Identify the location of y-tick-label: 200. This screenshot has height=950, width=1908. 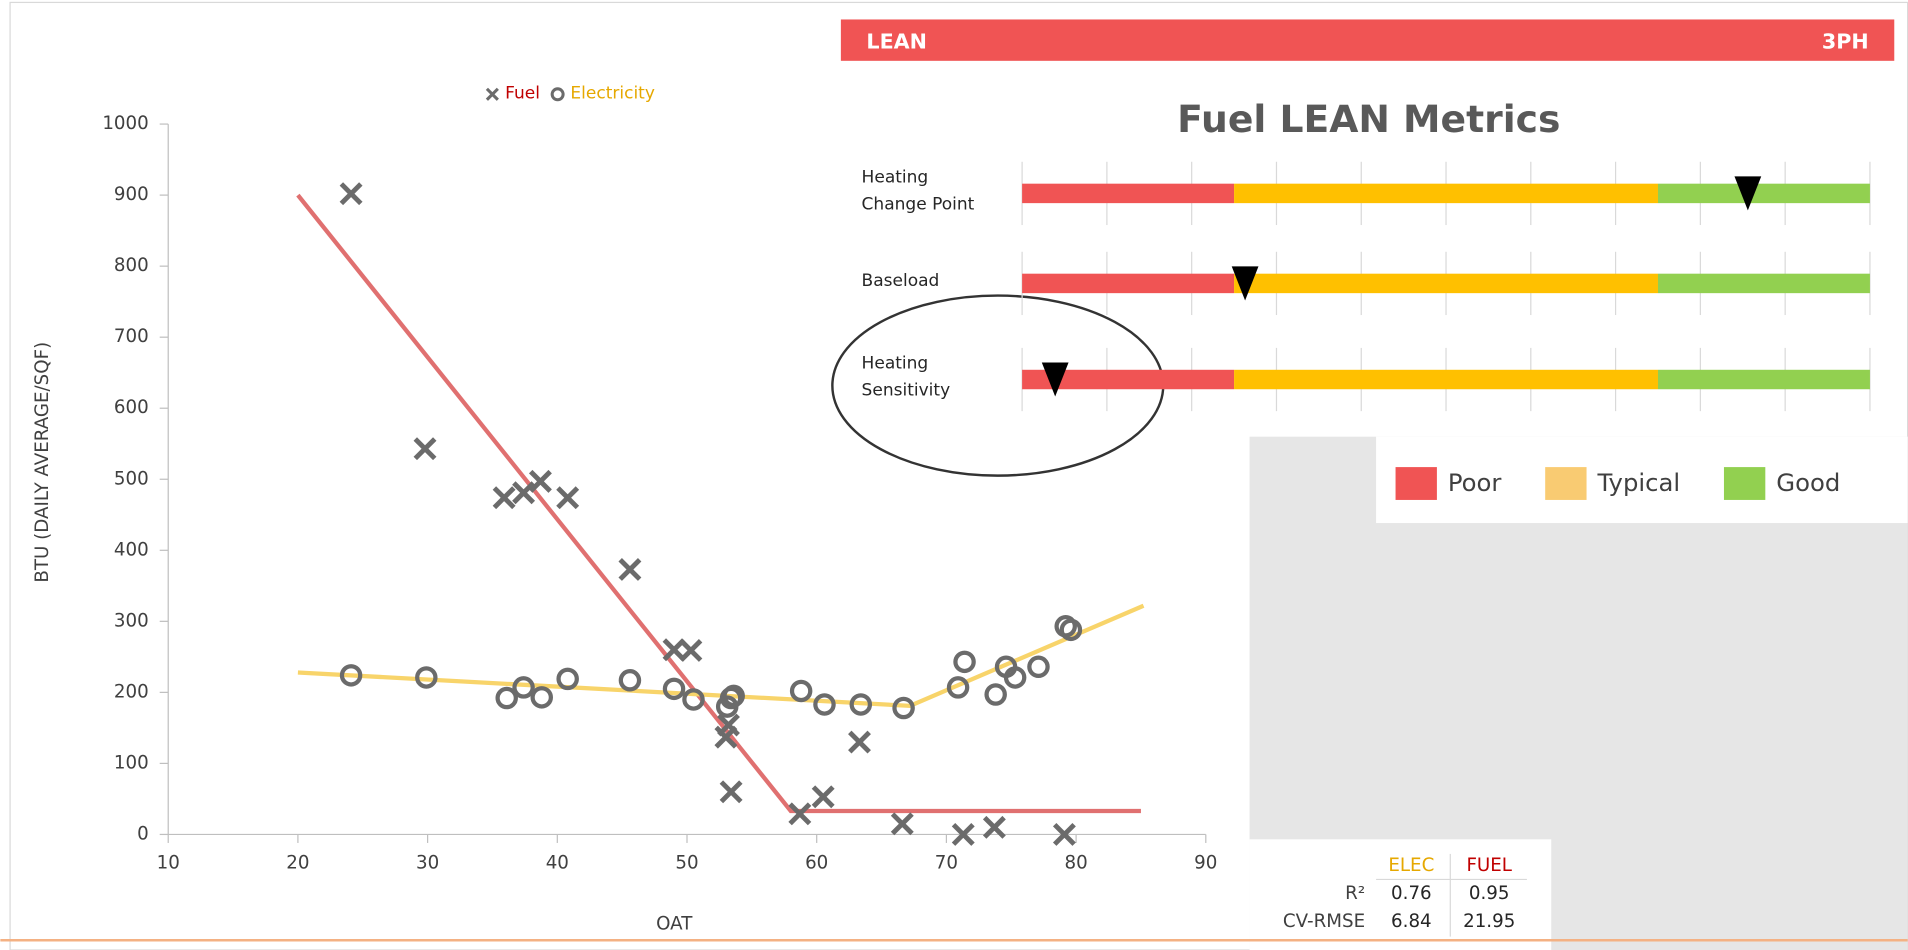
(131, 691).